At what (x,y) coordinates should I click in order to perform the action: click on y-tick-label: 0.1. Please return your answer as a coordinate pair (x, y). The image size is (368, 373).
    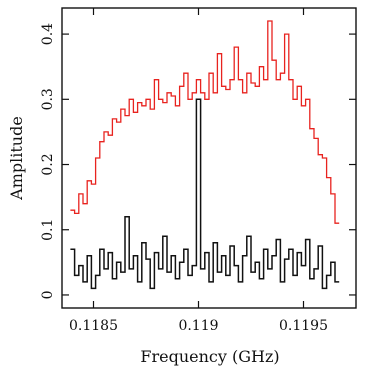
    Looking at the image, I should click on (48, 230).